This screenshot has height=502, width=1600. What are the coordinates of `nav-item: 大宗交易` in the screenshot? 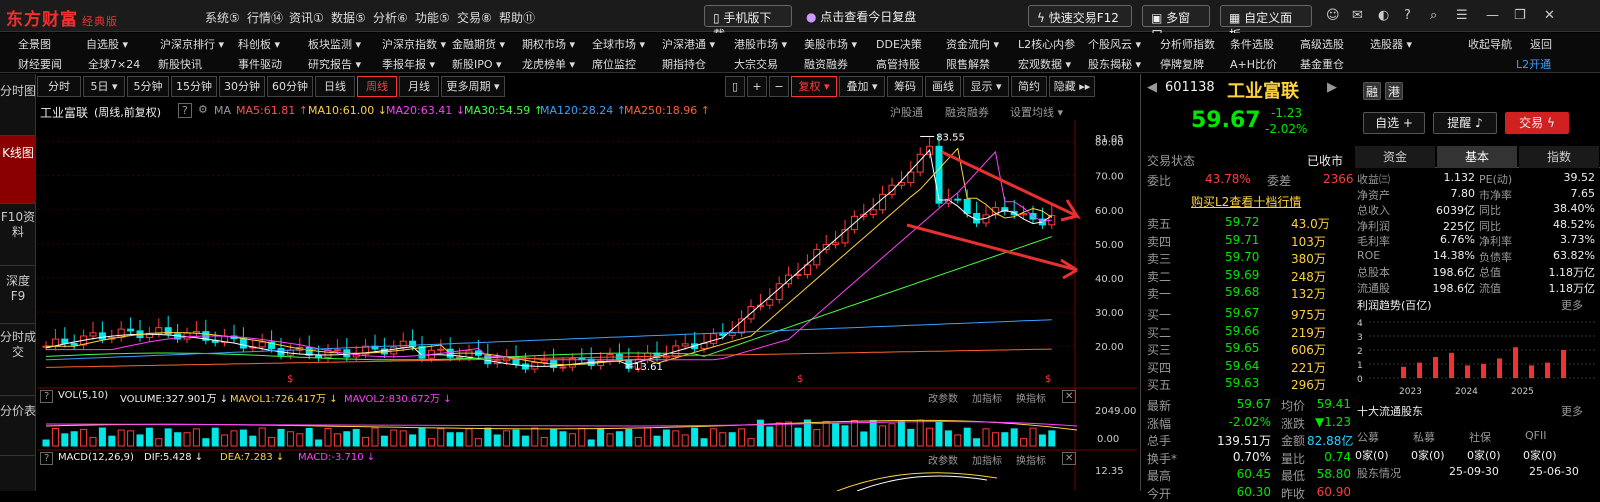 It's located at (756, 64).